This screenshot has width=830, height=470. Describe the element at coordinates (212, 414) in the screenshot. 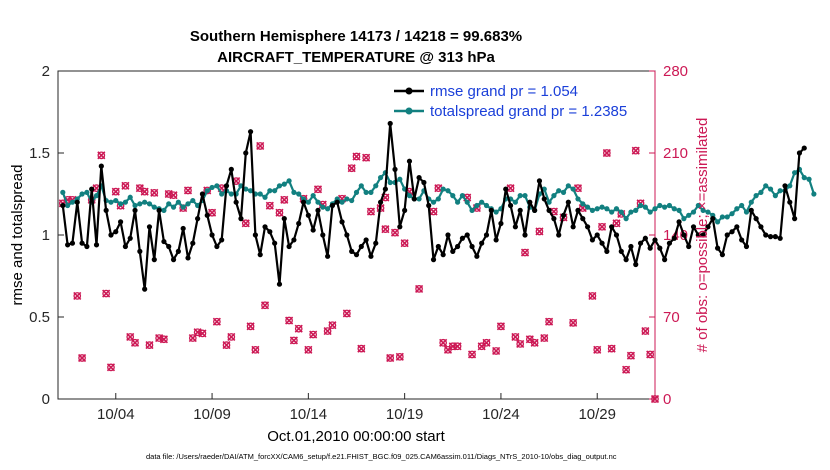

I see `x-tick-label: 10/09` at that location.